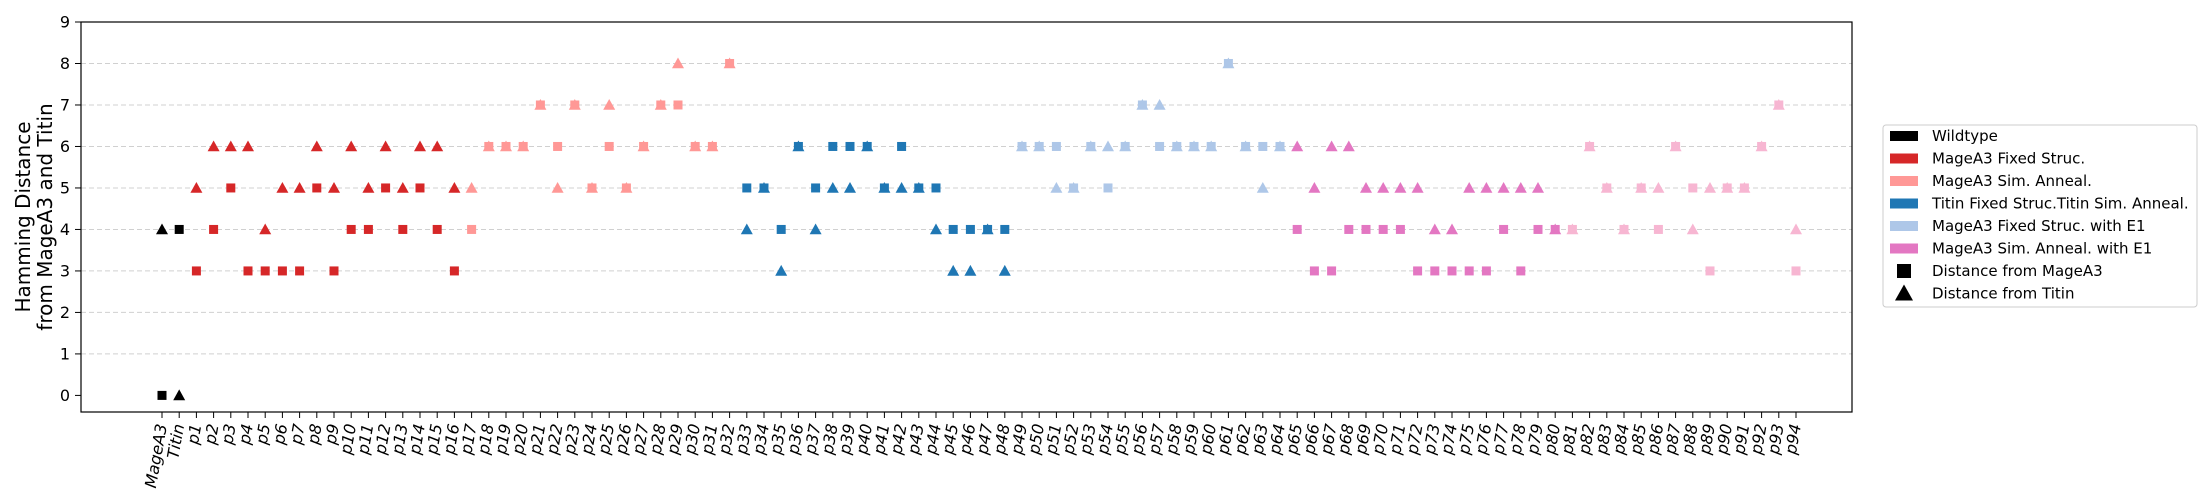  I want to click on legend-label: MageA3 Sim. Anneal., so click(2012, 181).